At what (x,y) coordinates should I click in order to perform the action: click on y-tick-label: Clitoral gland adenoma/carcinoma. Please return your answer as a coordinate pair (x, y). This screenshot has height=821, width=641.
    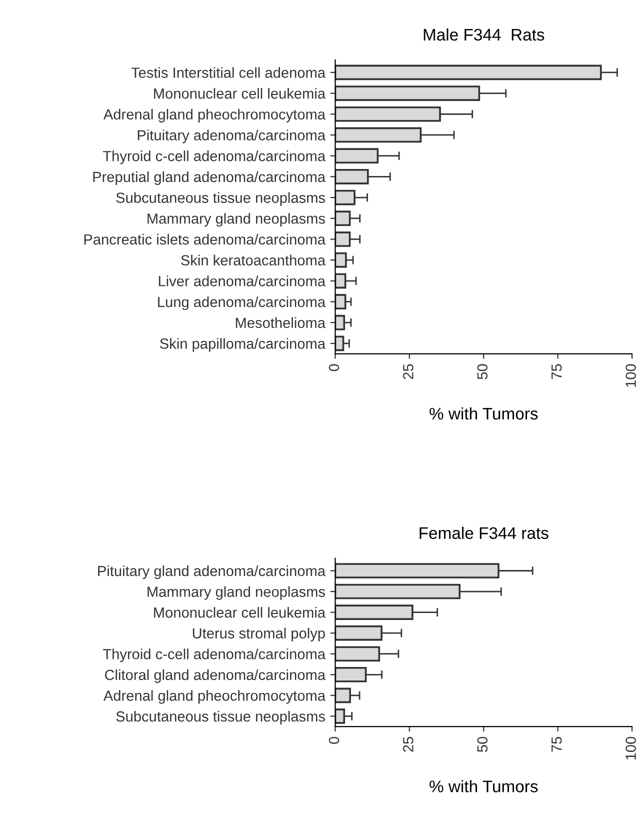
    Looking at the image, I should click on (215, 676).